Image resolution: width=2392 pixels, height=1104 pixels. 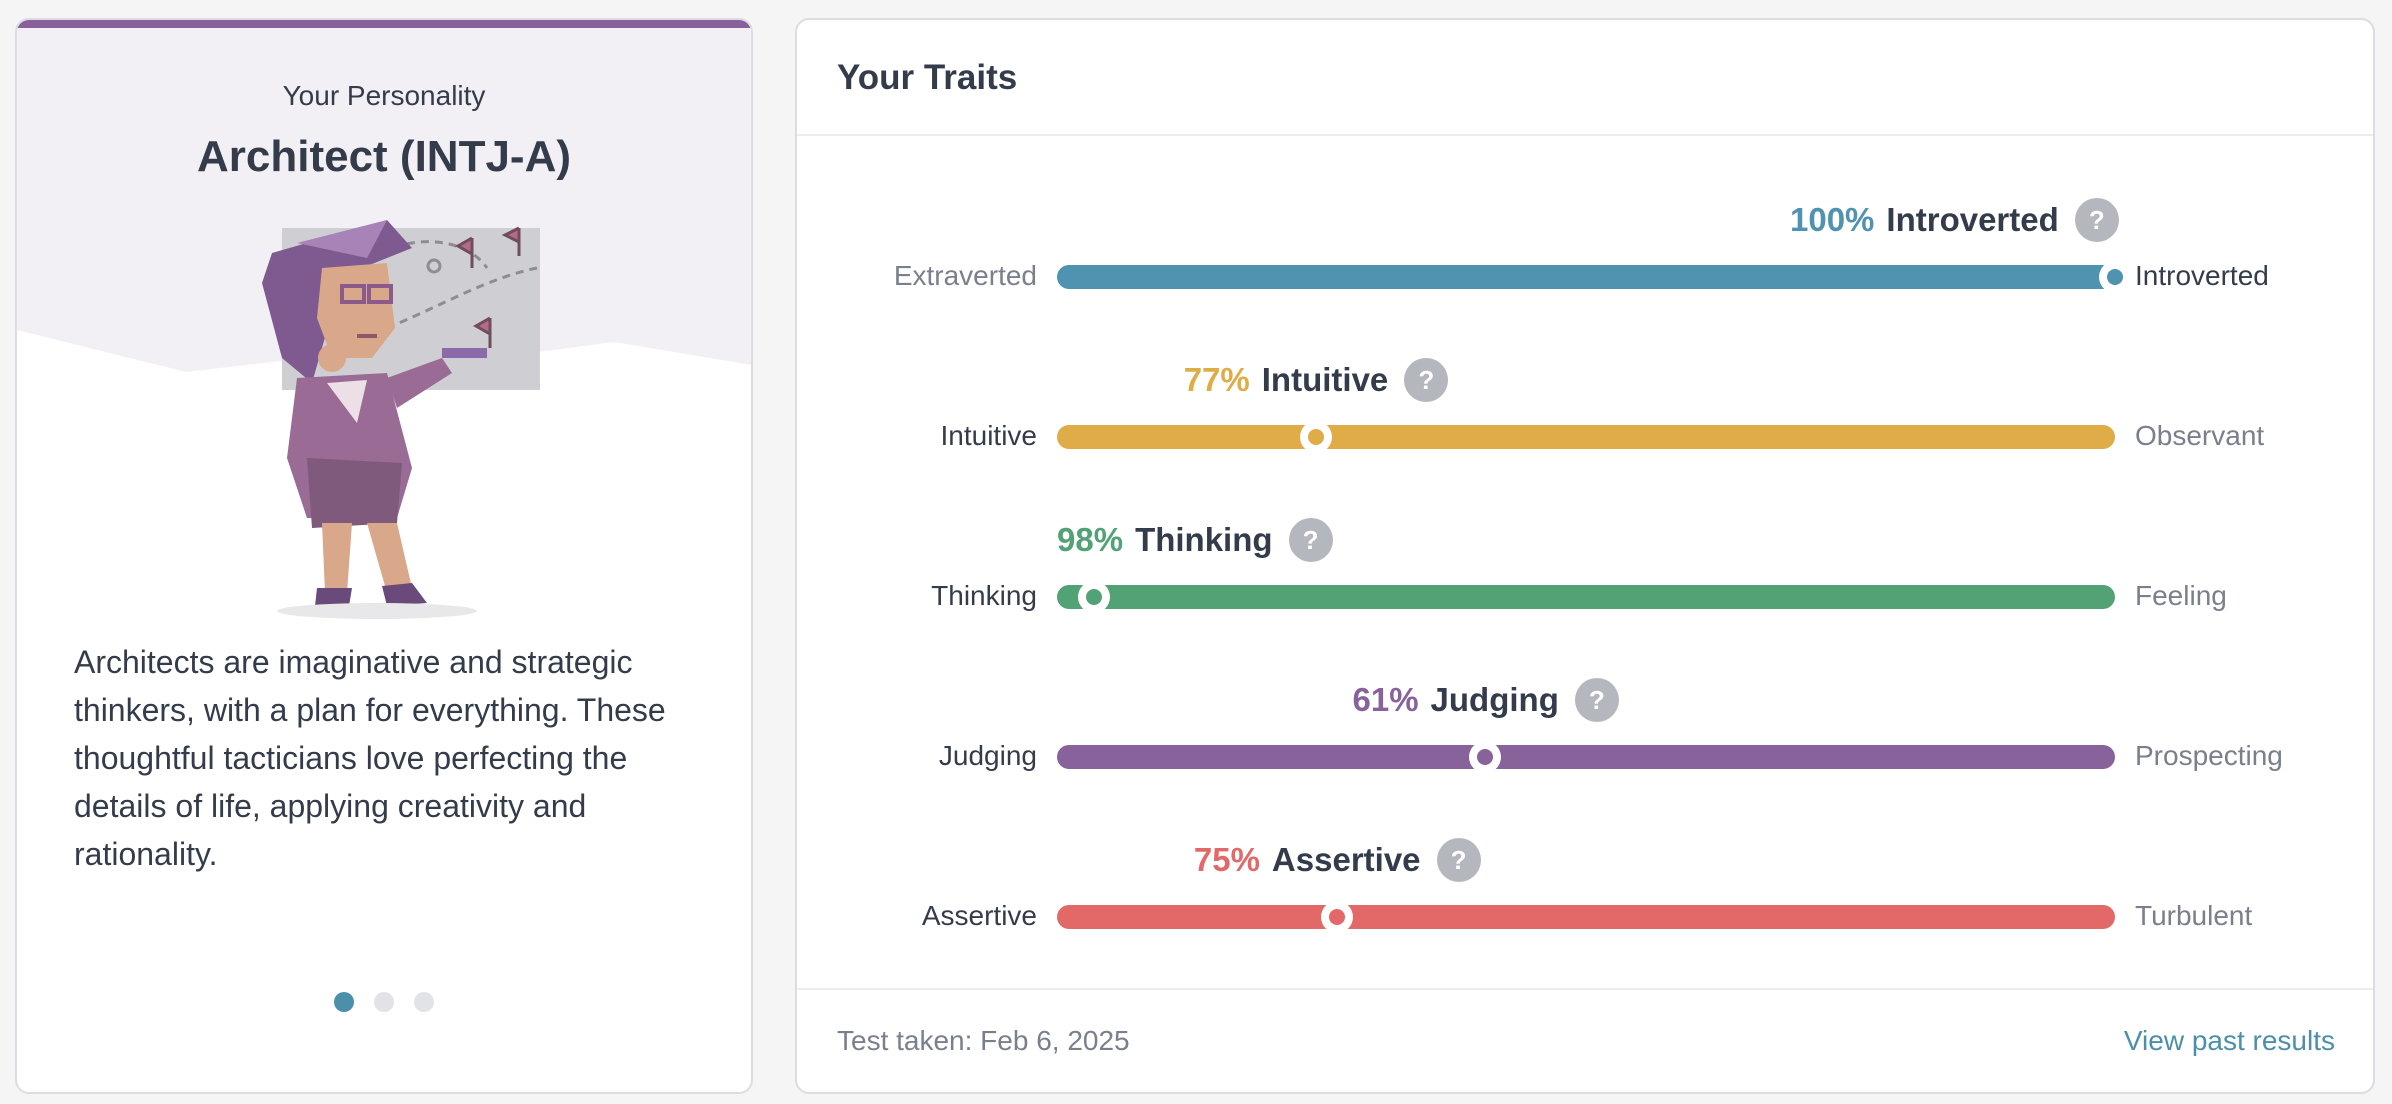 I want to click on card-accent-bar, so click(x=384, y=24).